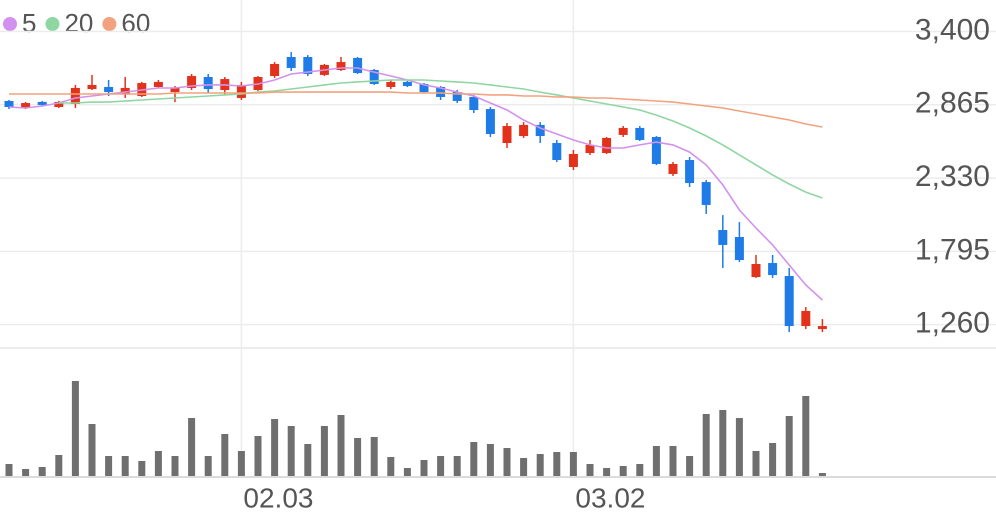  Describe the element at coordinates (952, 103) in the screenshot. I see `y-tick-label: 2,865` at that location.